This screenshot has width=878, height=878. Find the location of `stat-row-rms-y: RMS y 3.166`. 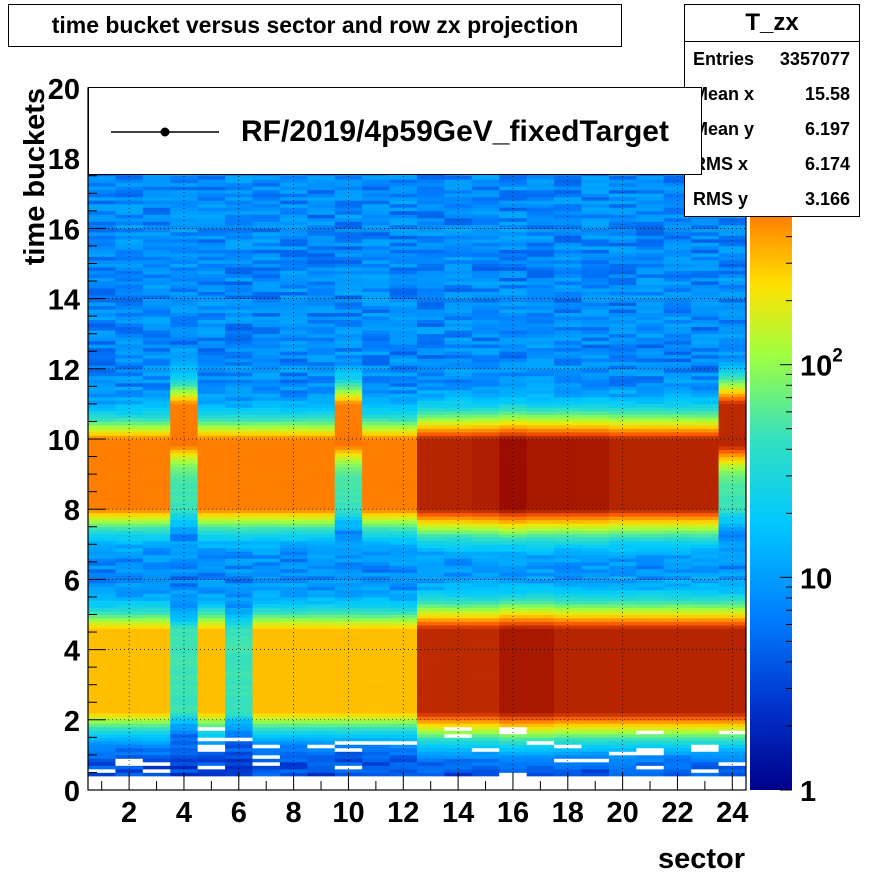

stat-row-rms-y: RMS y 3.166 is located at coordinates (772, 199).